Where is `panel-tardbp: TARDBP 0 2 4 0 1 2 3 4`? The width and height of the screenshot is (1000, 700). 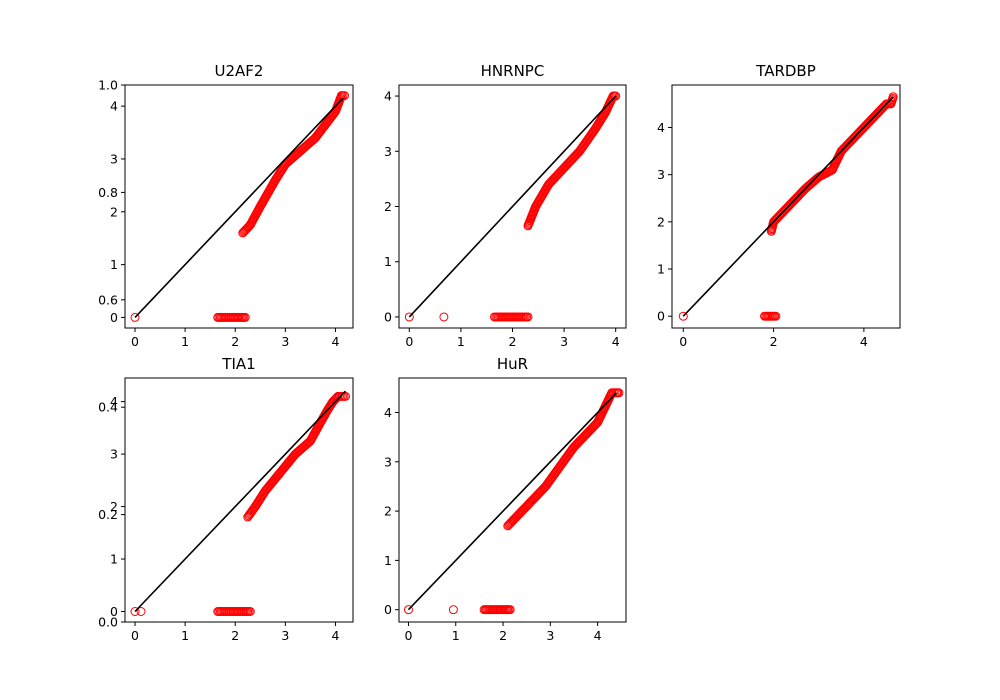
panel-tardbp: TARDBP 0 2 4 0 1 2 3 4 is located at coordinates (779, 205).